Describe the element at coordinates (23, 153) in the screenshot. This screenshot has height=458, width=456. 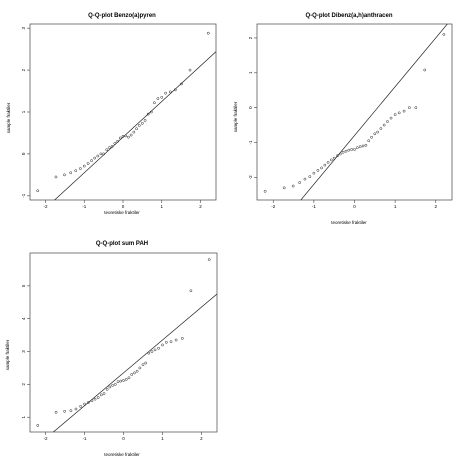
I see `y-tick-label: 0` at that location.